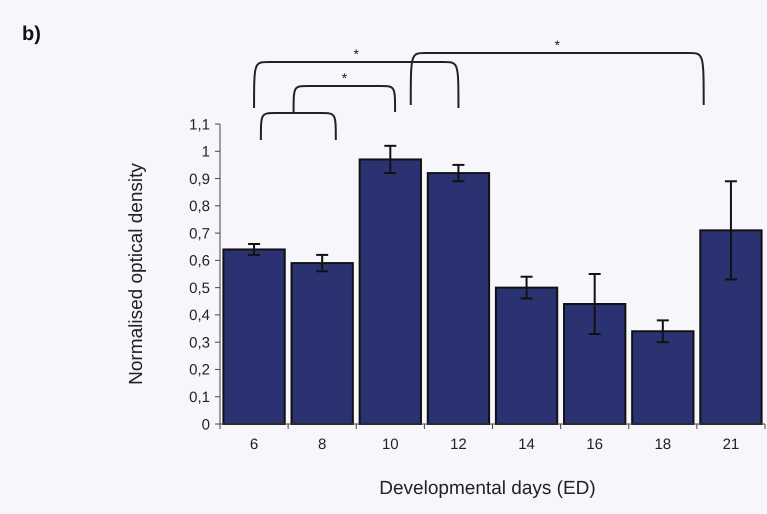  What do you see at coordinates (199, 261) in the screenshot?
I see `y-tick-label: 0,6` at bounding box center [199, 261].